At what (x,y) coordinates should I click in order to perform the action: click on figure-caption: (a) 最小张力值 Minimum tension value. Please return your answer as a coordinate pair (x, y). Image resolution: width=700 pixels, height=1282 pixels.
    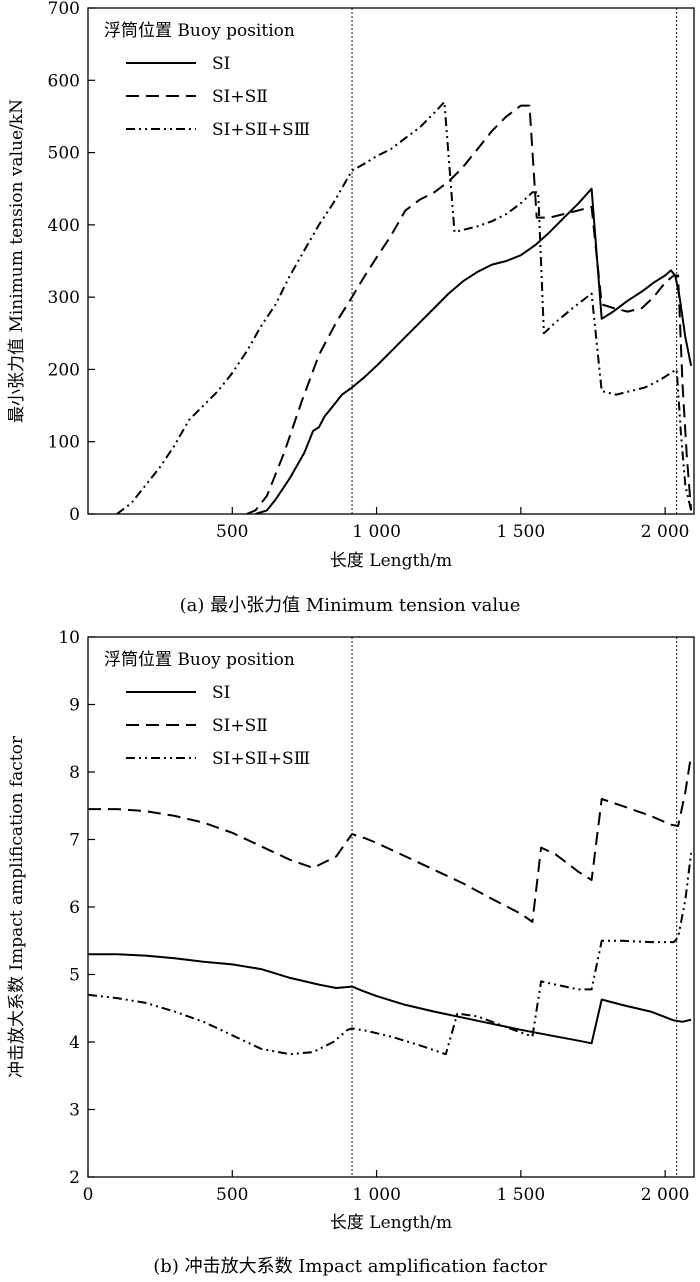
    Looking at the image, I should click on (350, 605).